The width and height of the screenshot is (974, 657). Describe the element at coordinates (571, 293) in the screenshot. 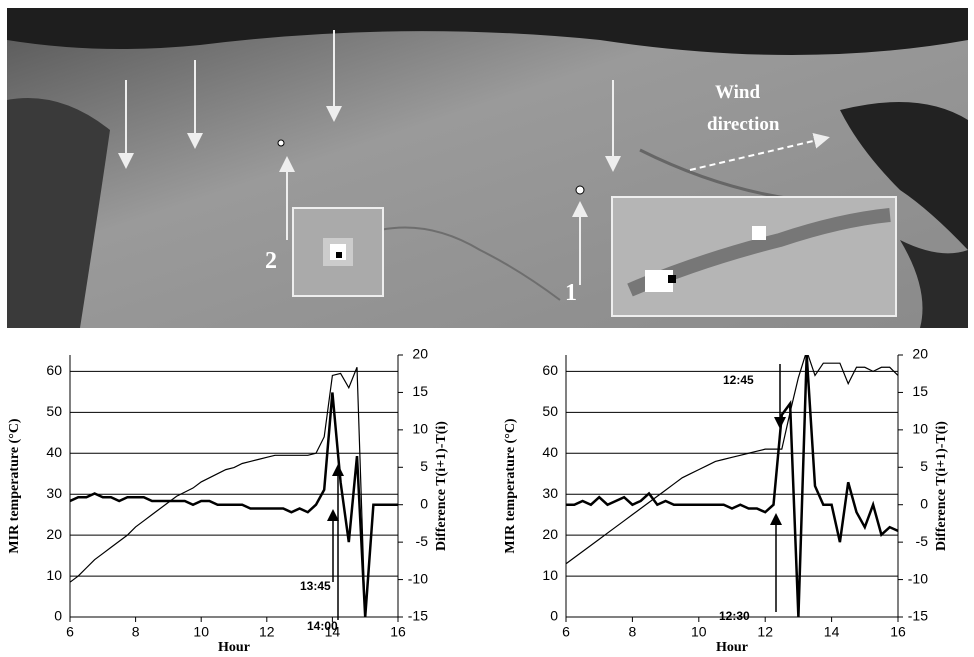

I see `site-label: 1` at that location.